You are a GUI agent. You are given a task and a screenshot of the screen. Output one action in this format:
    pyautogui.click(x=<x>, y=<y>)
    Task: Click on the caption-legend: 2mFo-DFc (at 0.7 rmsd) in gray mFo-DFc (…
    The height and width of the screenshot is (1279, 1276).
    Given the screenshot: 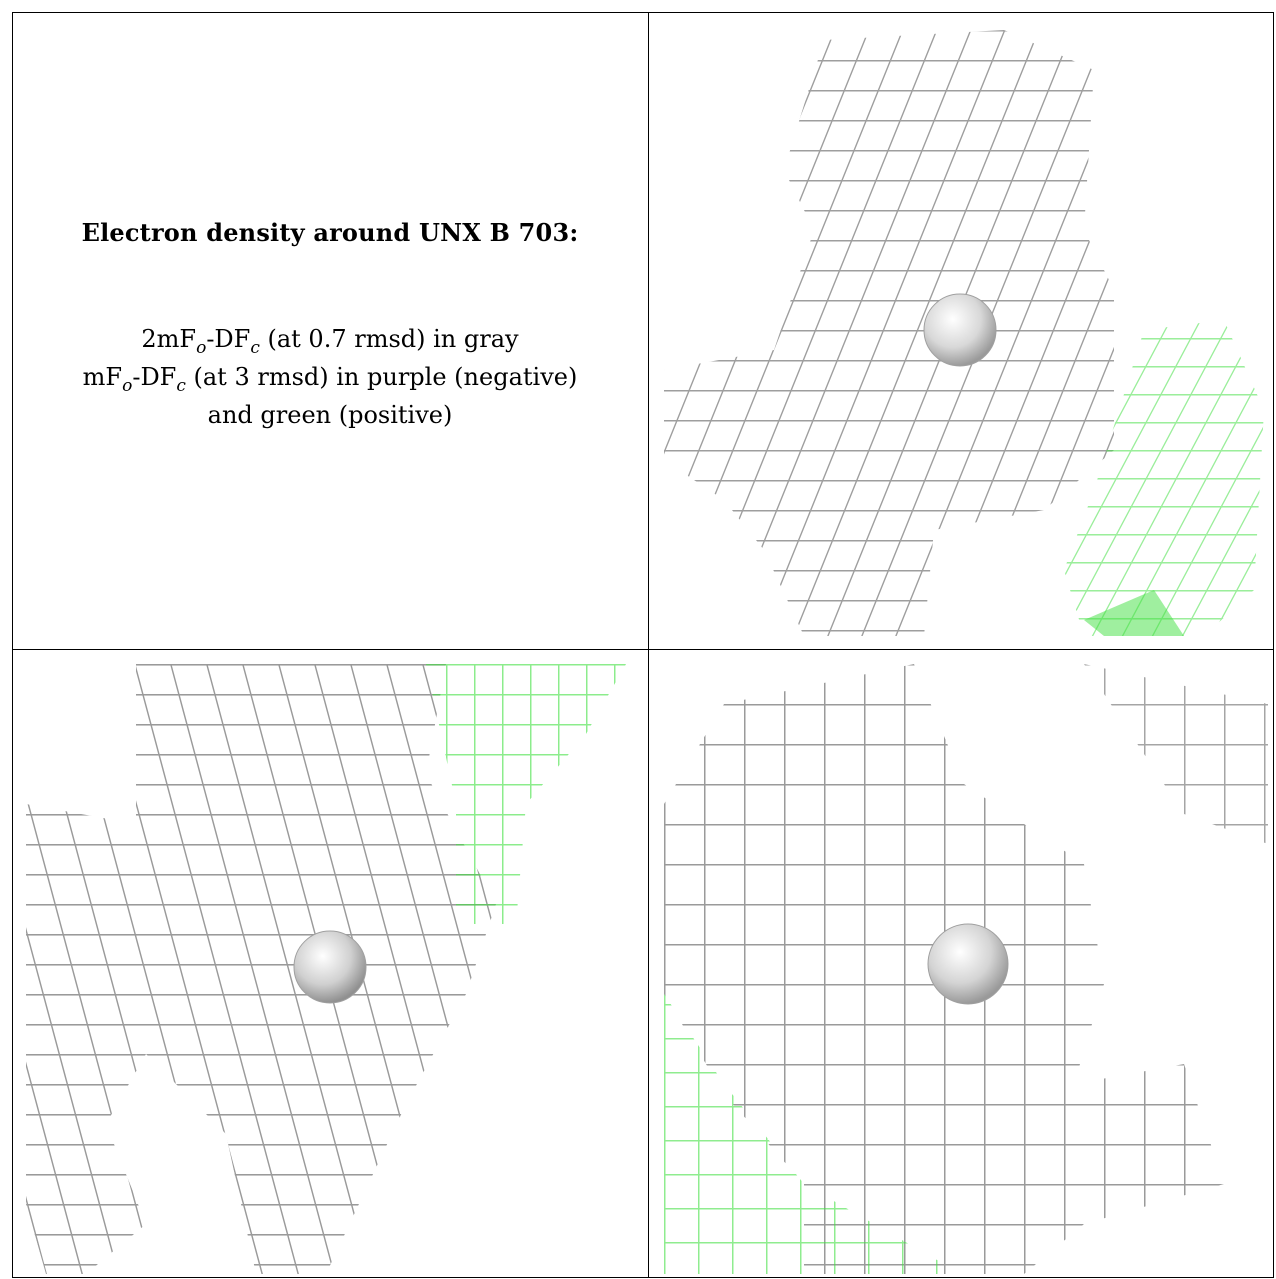 What is the action you would take?
    pyautogui.click(x=330, y=377)
    